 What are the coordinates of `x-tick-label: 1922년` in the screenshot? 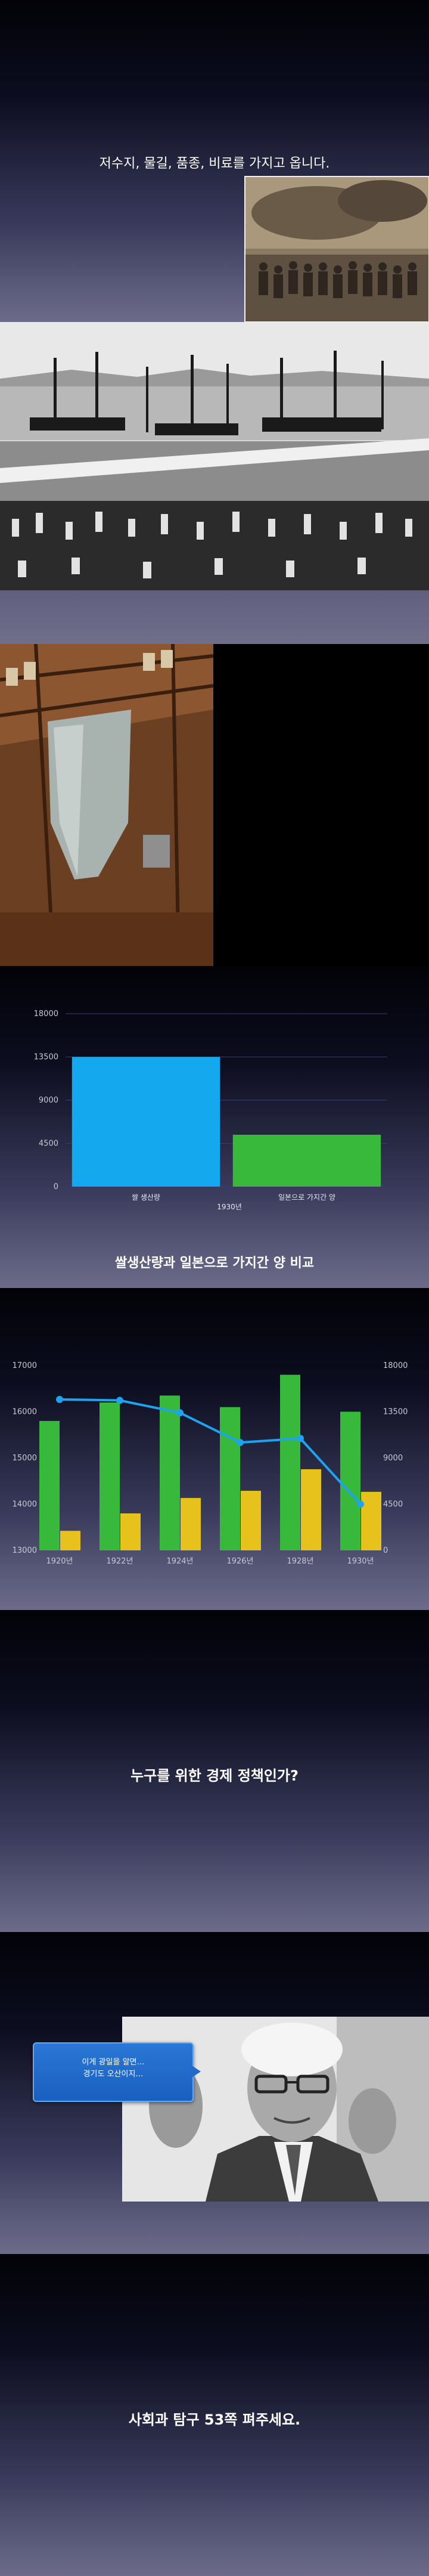 It's located at (119, 1561).